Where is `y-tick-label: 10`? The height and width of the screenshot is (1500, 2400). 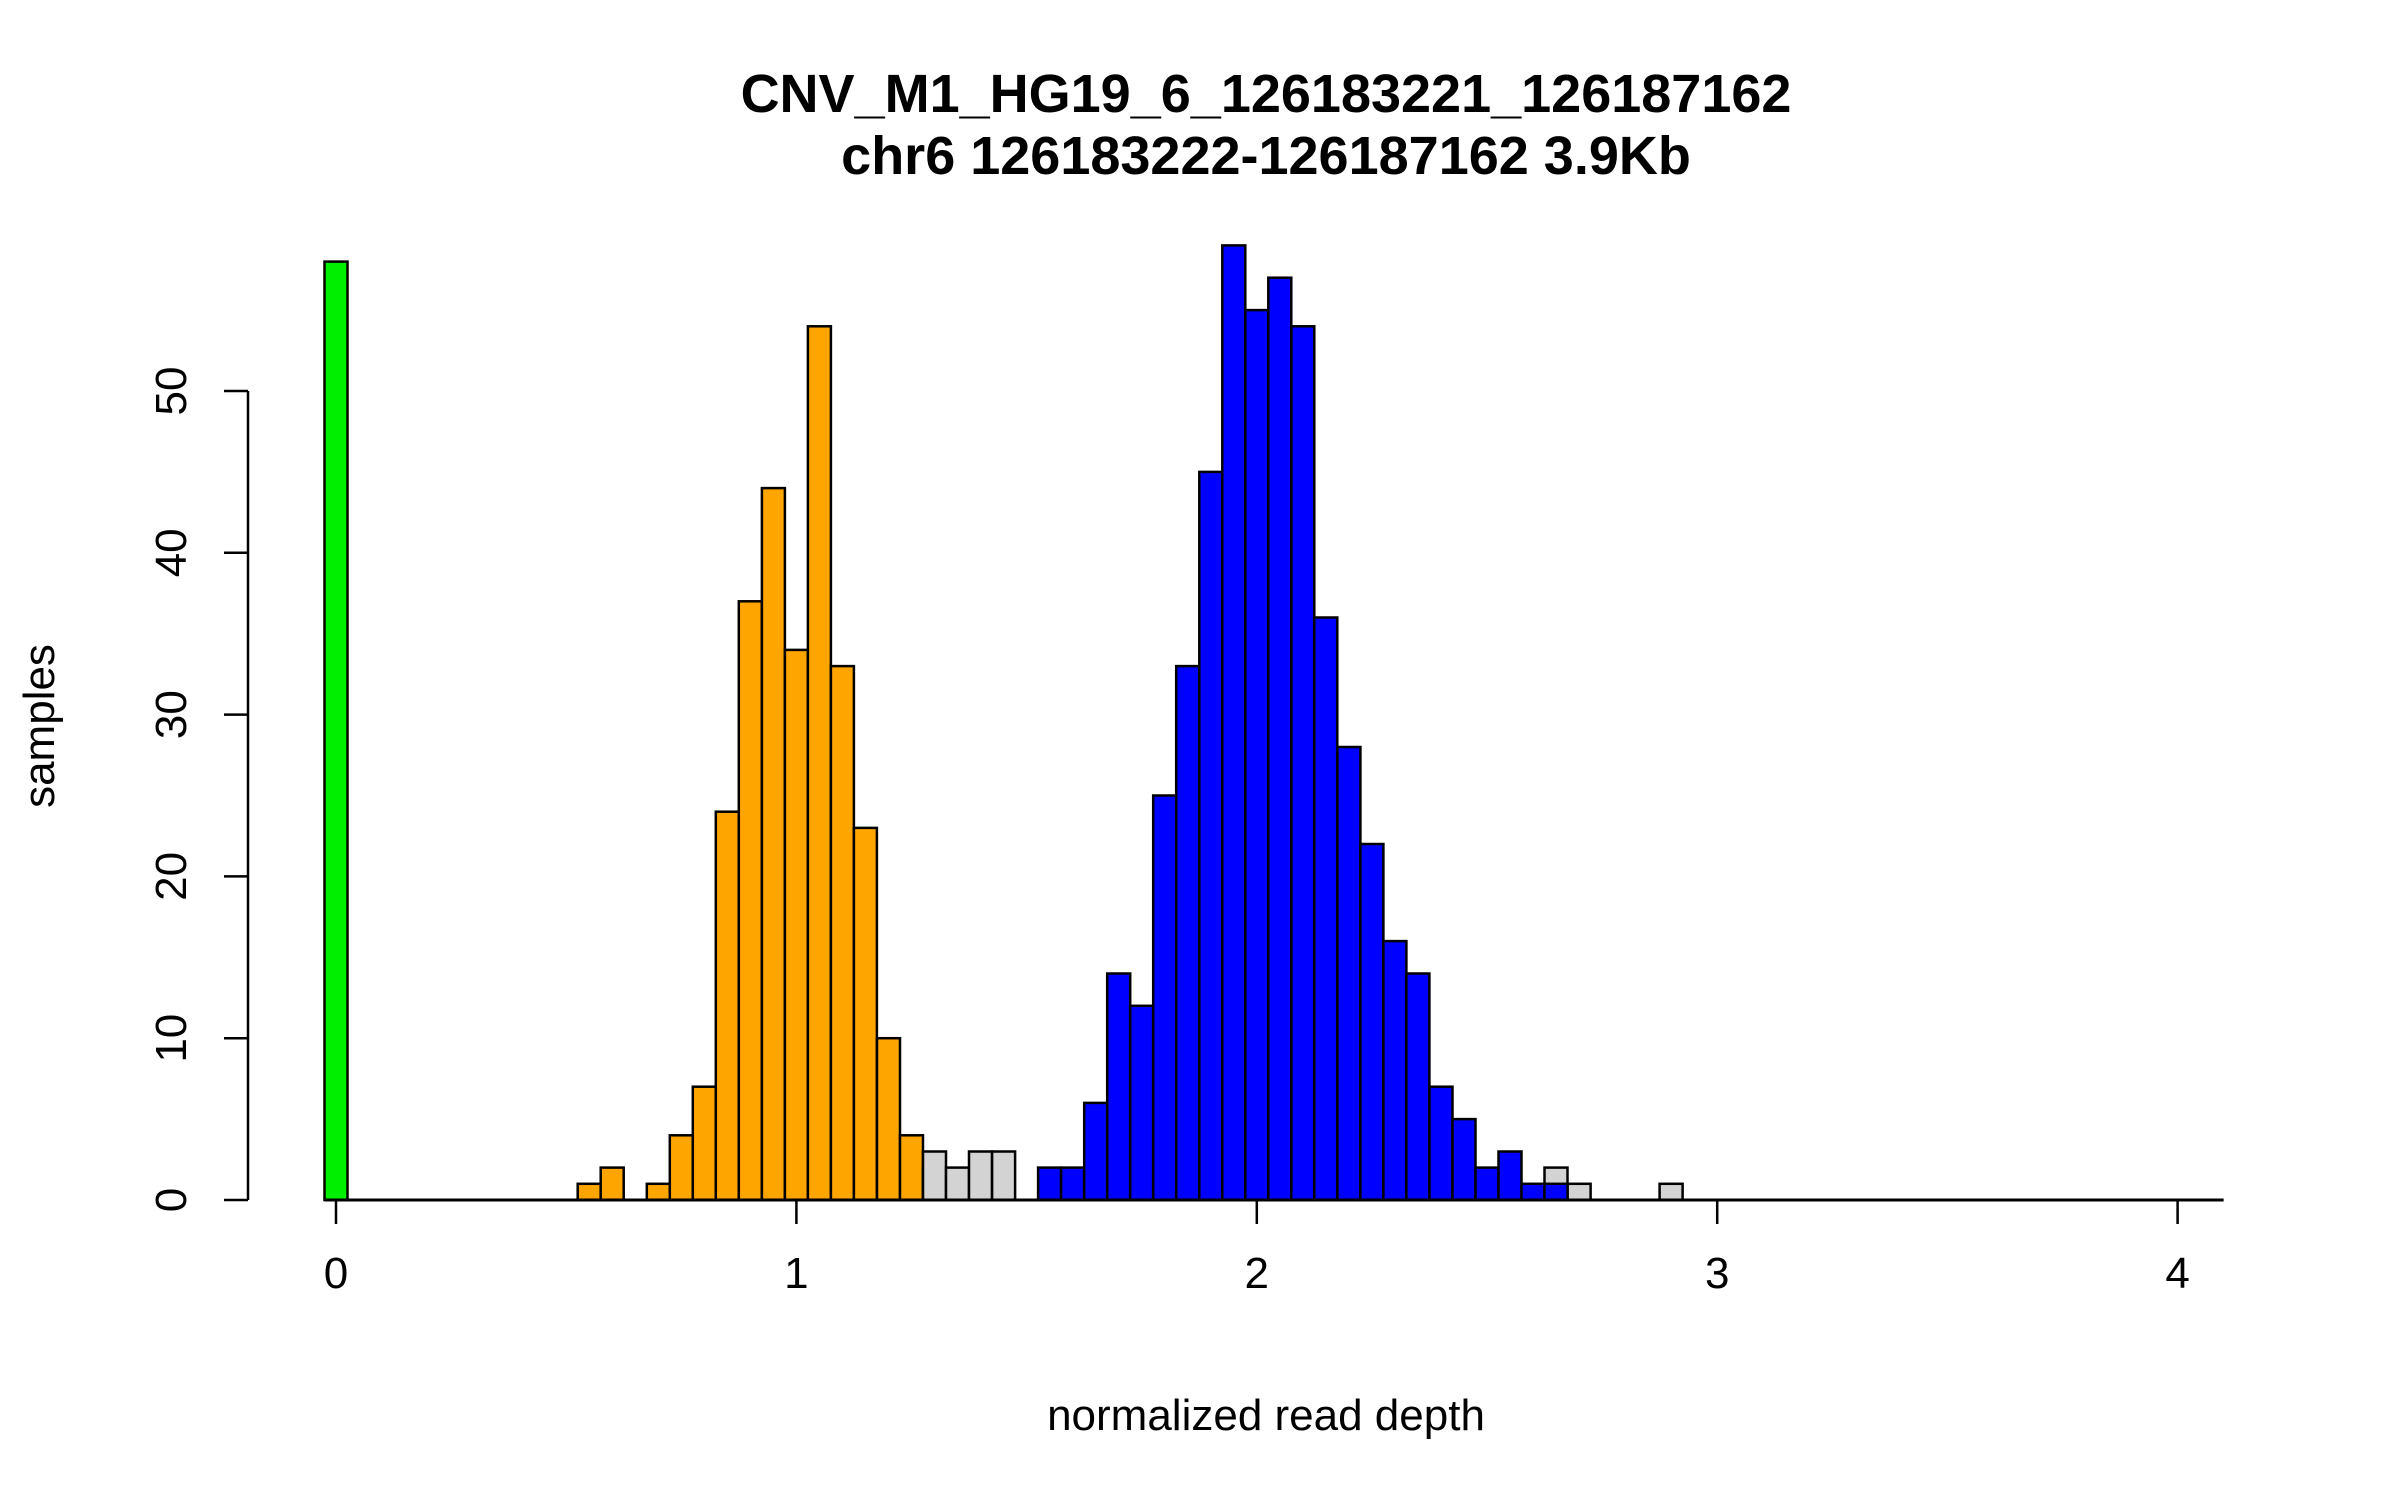 y-tick-label: 10 is located at coordinates (171, 1038).